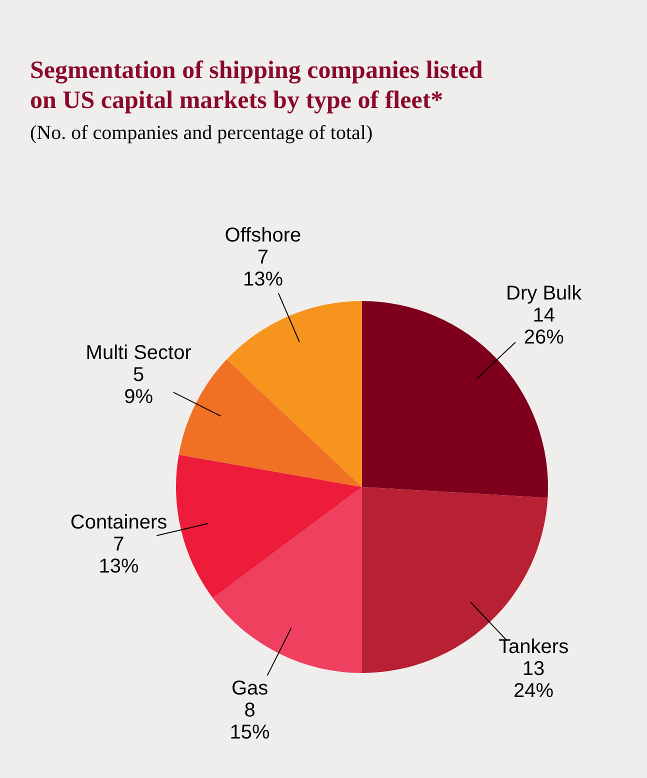 This screenshot has width=647, height=778. I want to click on slice-label: Offshore, so click(263, 235).